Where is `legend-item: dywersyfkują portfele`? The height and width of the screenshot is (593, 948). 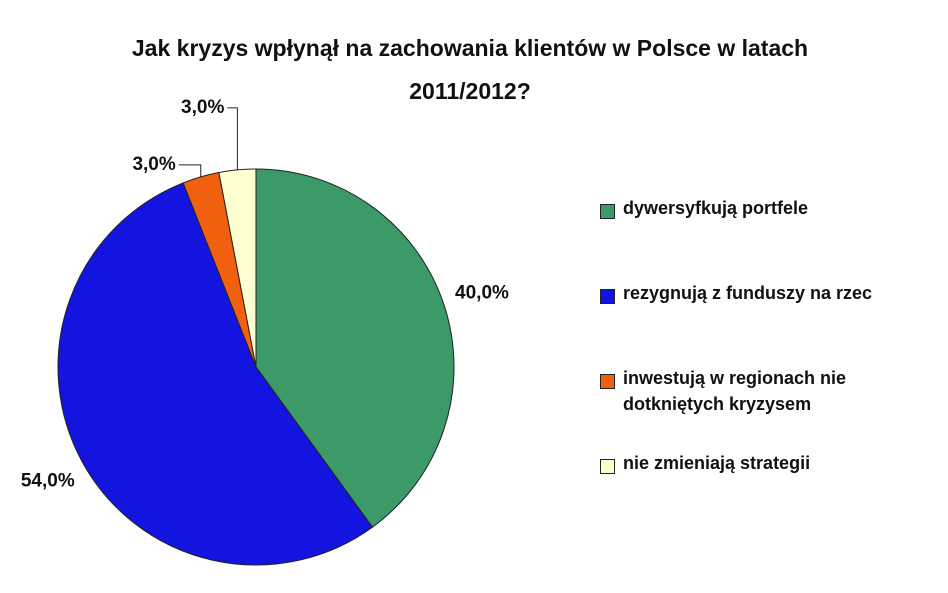
legend-item: dywersyfkują portfele is located at coordinates (761, 210).